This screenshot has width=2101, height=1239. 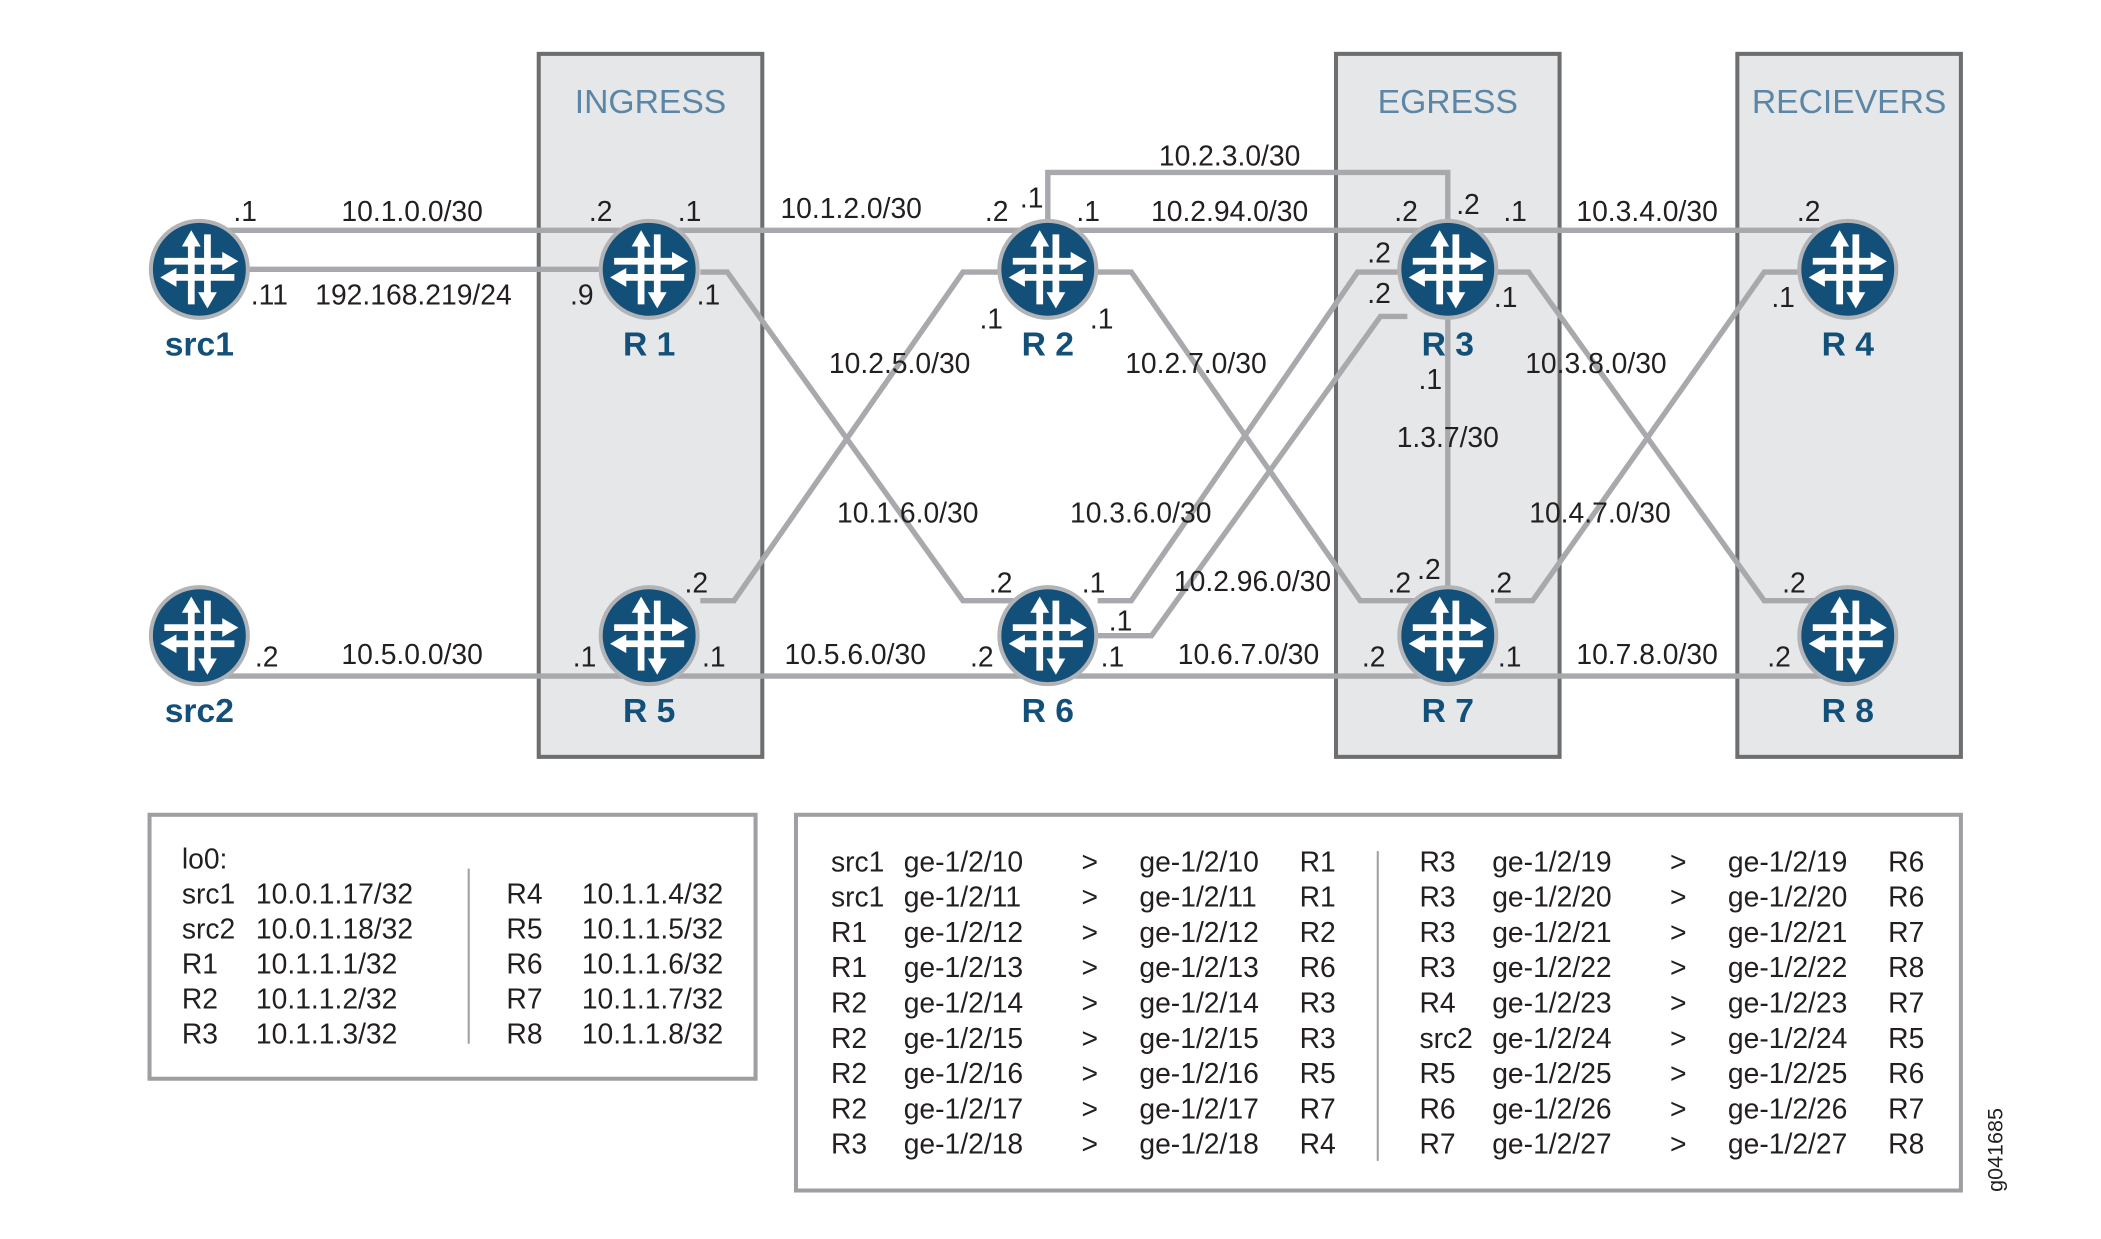 What do you see at coordinates (1787, 967) in the screenshot?
I see `interface-to-port: ge-1/2/22` at bounding box center [1787, 967].